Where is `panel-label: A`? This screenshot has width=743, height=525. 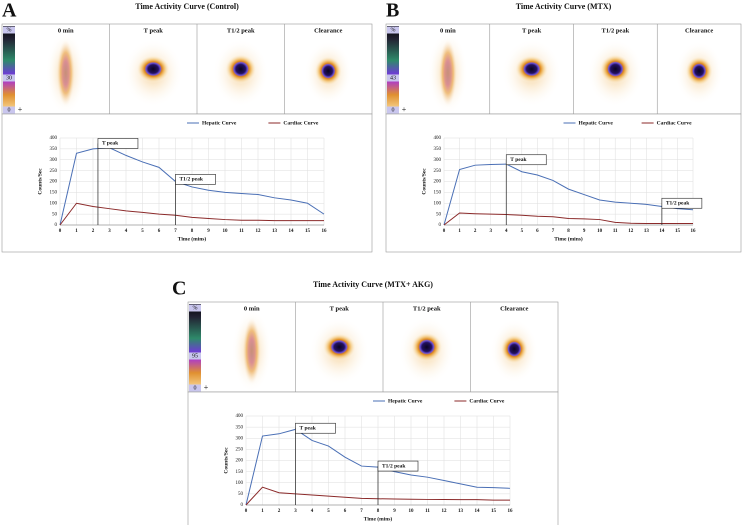 panel-label: A is located at coordinates (9, 11).